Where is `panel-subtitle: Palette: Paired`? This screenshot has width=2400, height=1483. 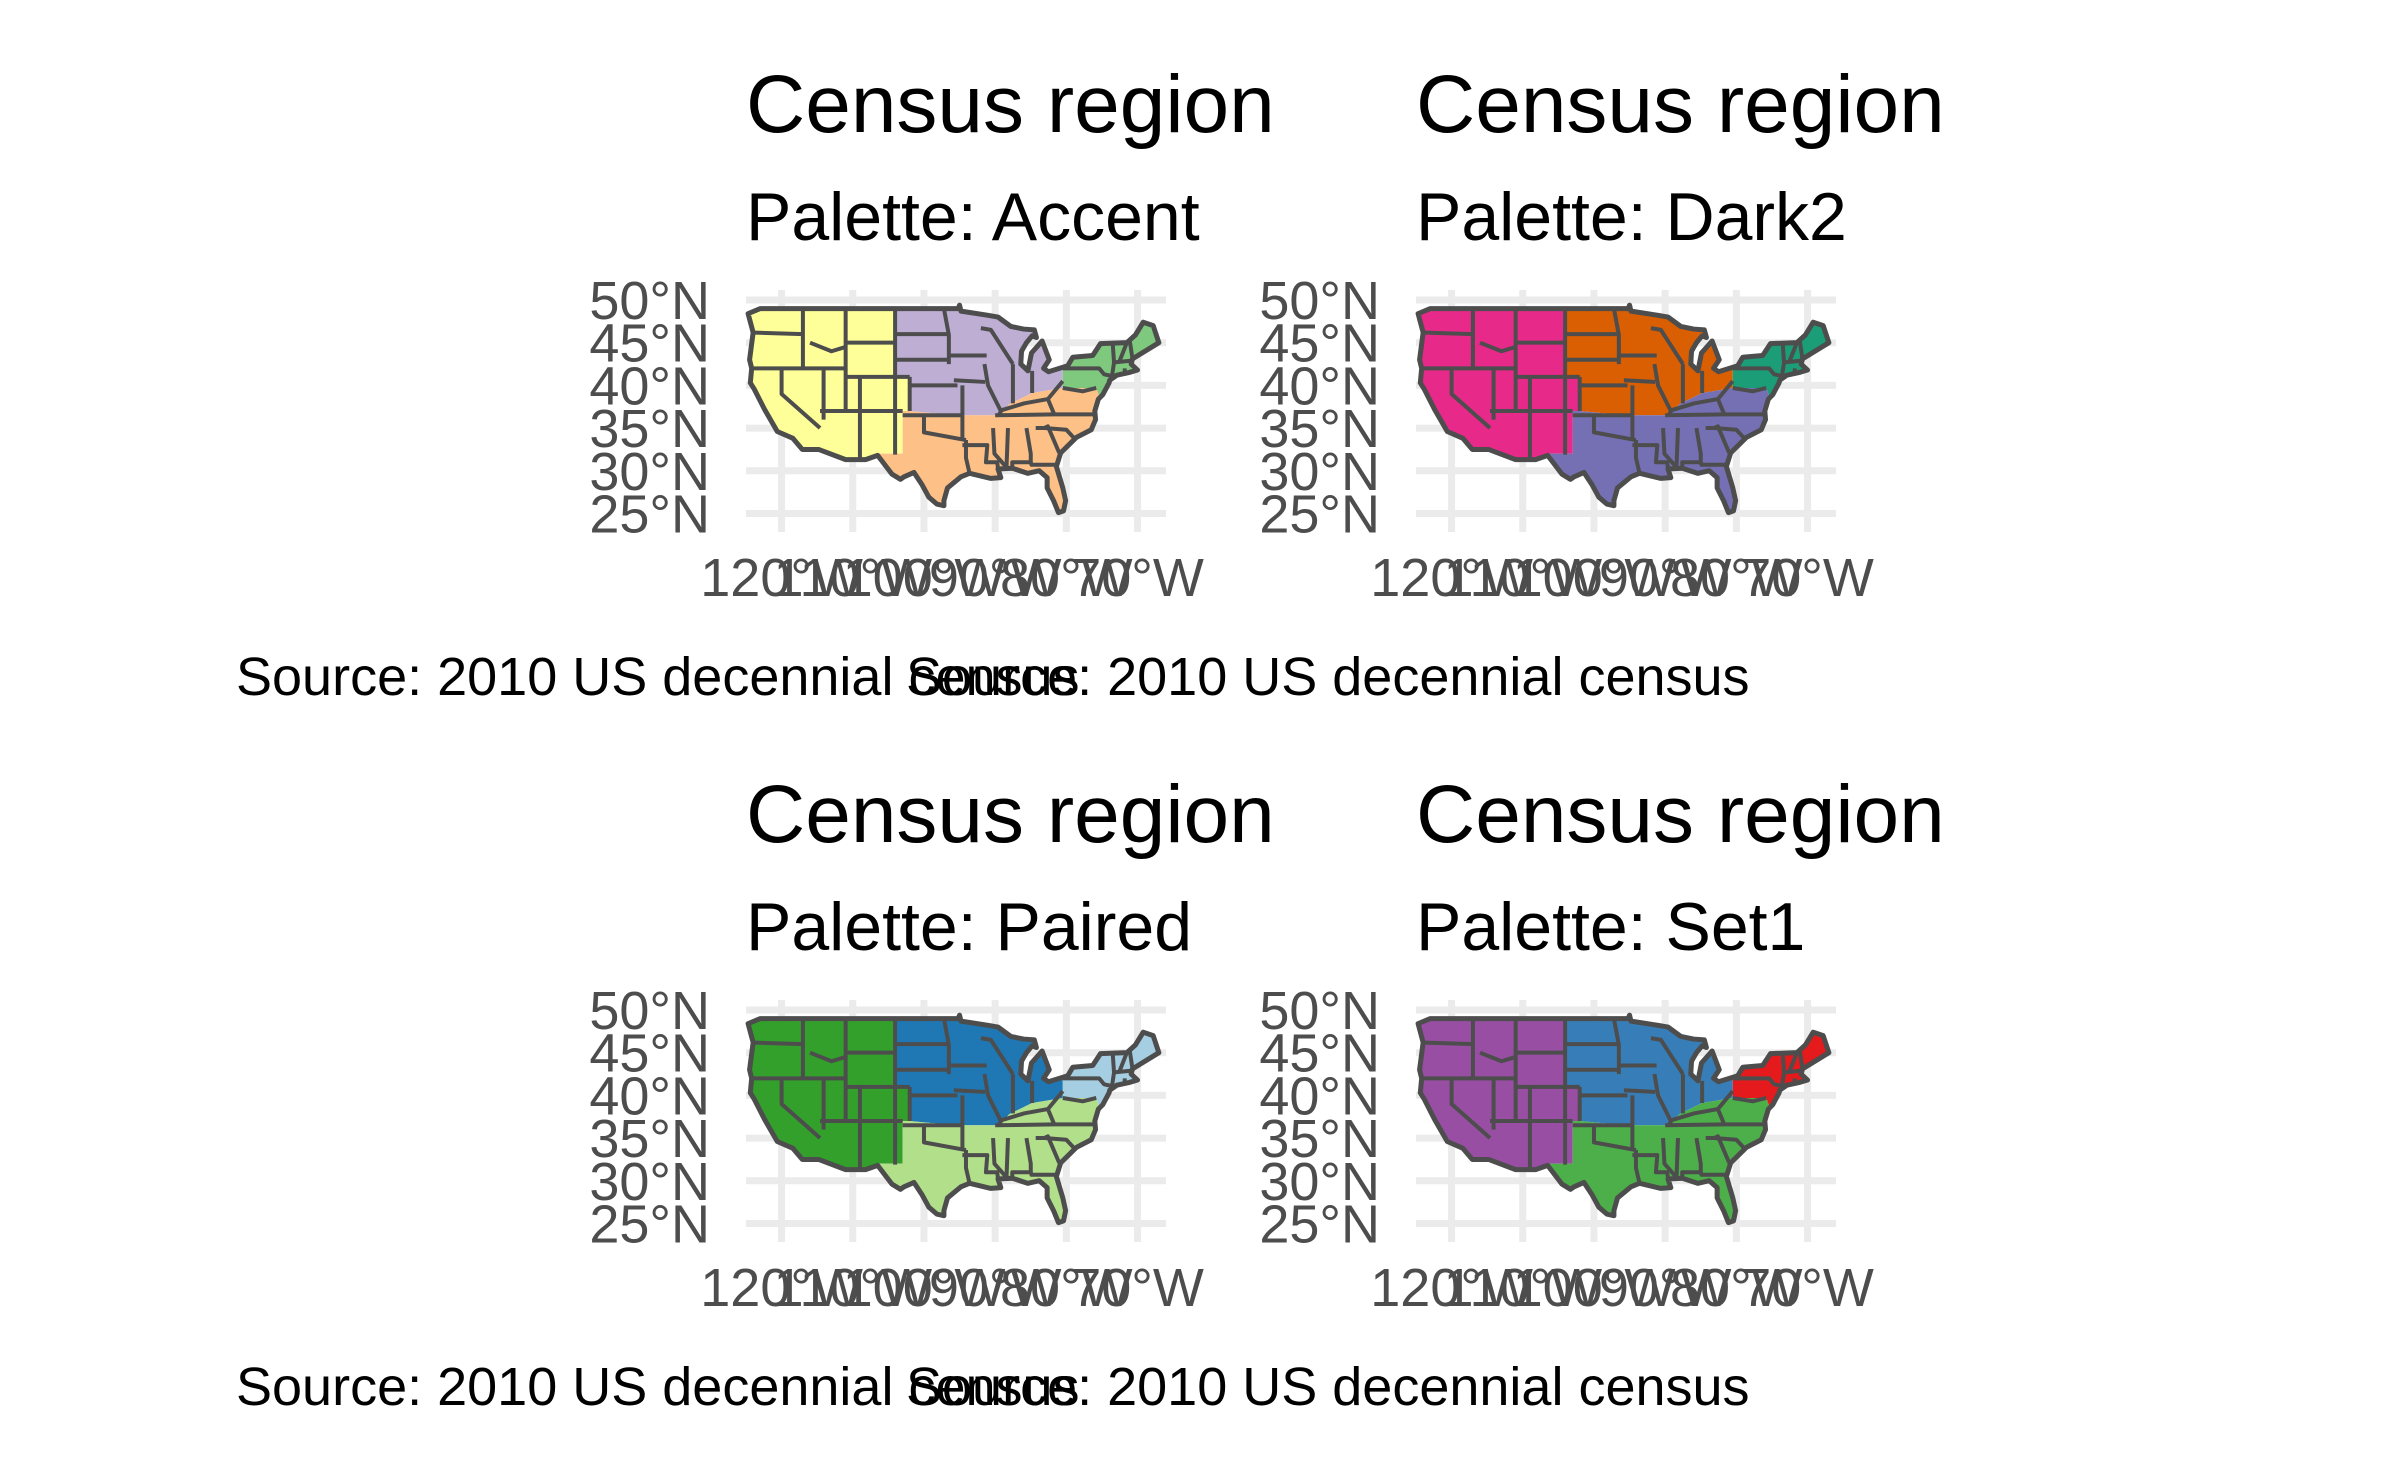
panel-subtitle: Palette: Paired is located at coordinates (969, 927).